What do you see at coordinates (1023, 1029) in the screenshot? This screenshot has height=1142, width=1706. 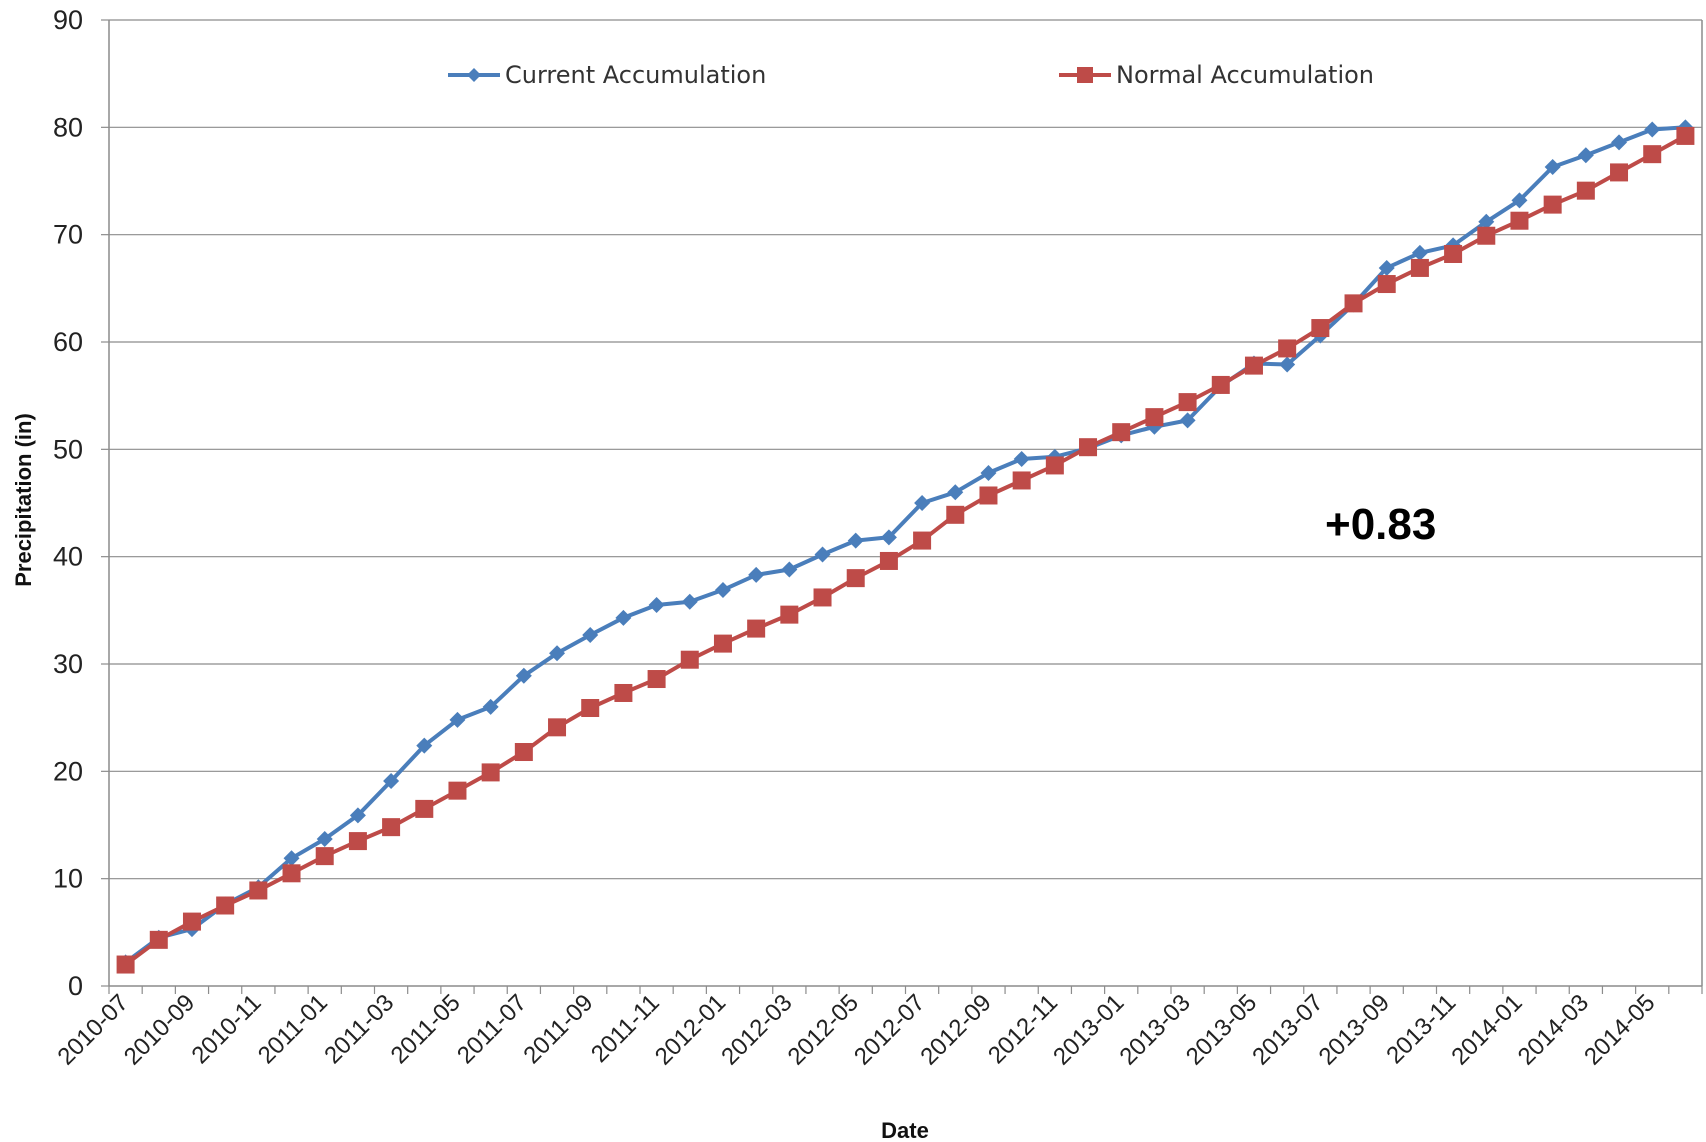 I see `x-tick-label: 2012-11` at bounding box center [1023, 1029].